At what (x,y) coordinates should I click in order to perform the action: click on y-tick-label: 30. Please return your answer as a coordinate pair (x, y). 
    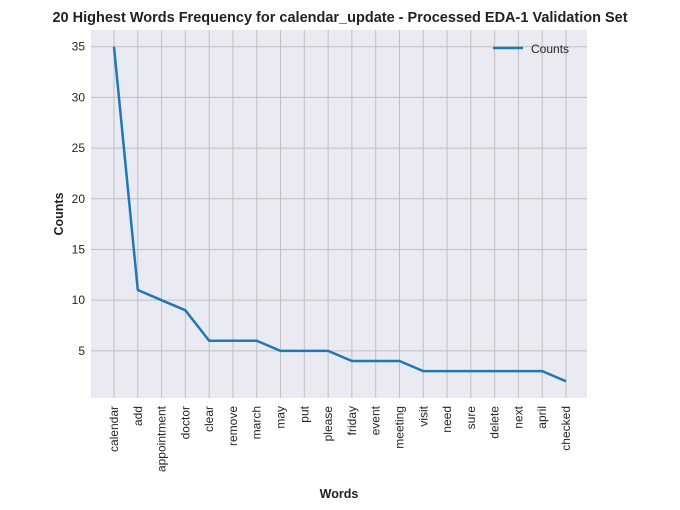
    Looking at the image, I should click on (79, 97).